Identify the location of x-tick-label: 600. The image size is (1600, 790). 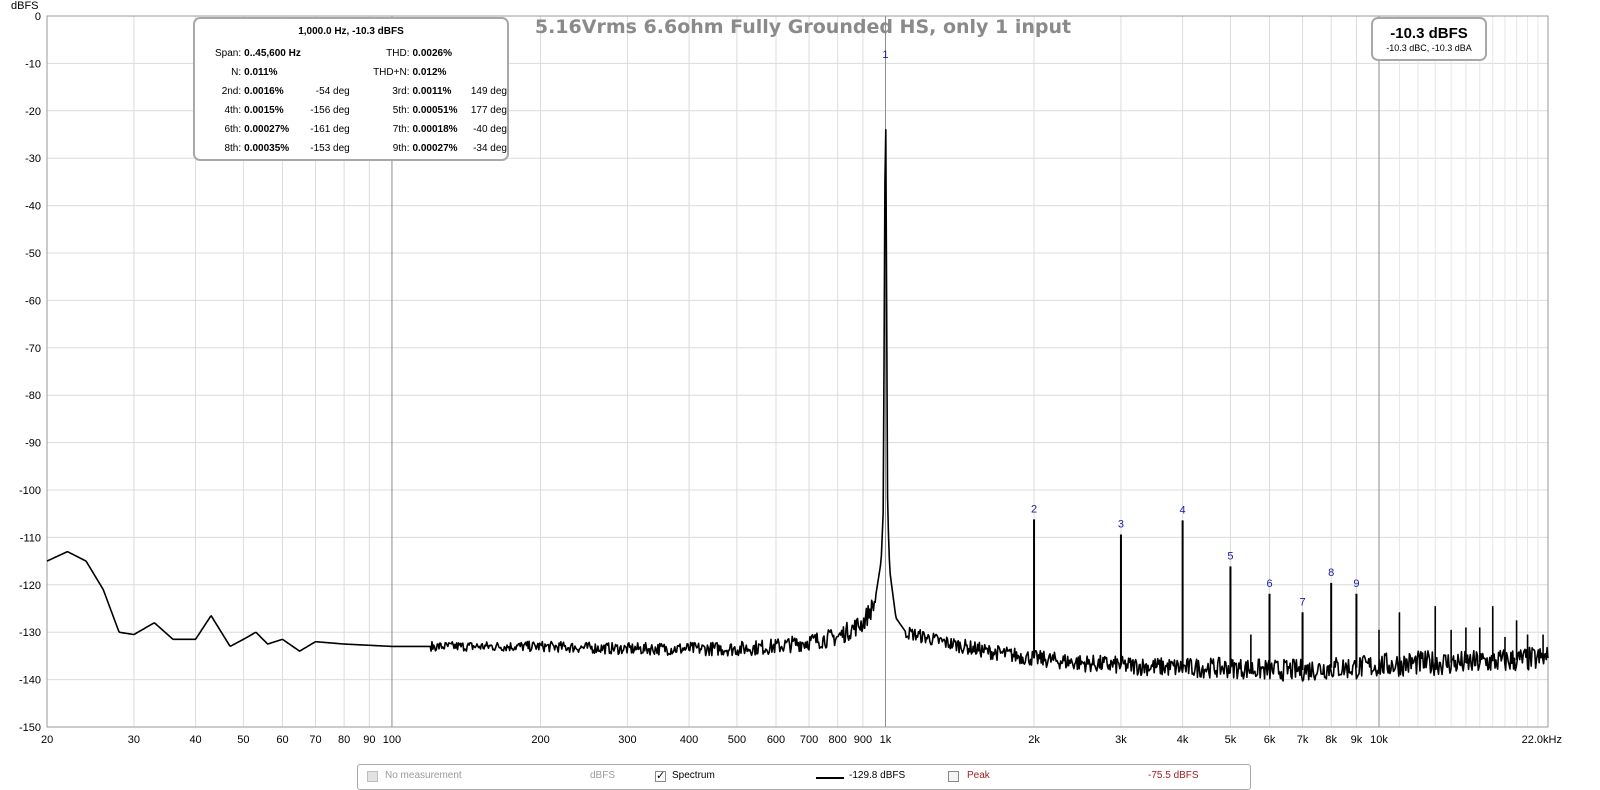
(776, 740).